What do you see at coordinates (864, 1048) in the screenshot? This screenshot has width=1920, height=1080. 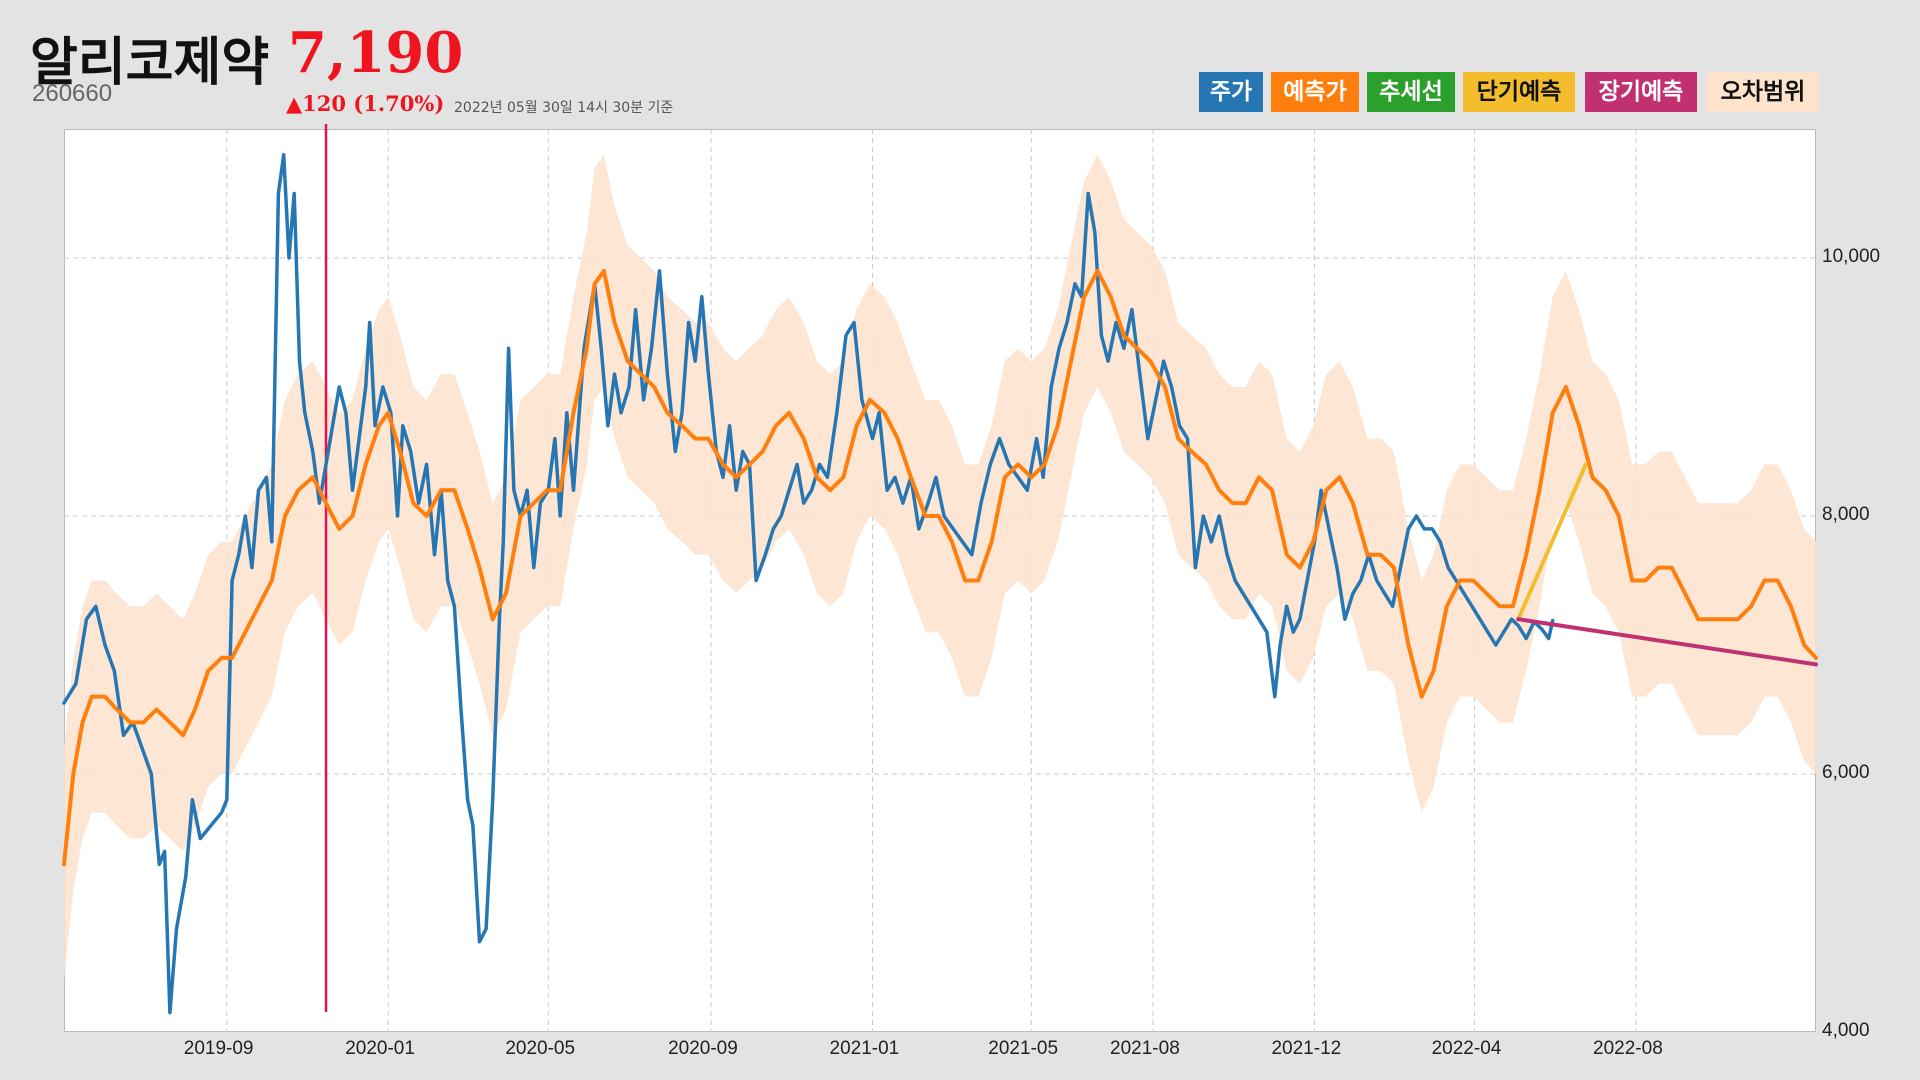 I see `x-tick-label: 2021-01` at bounding box center [864, 1048].